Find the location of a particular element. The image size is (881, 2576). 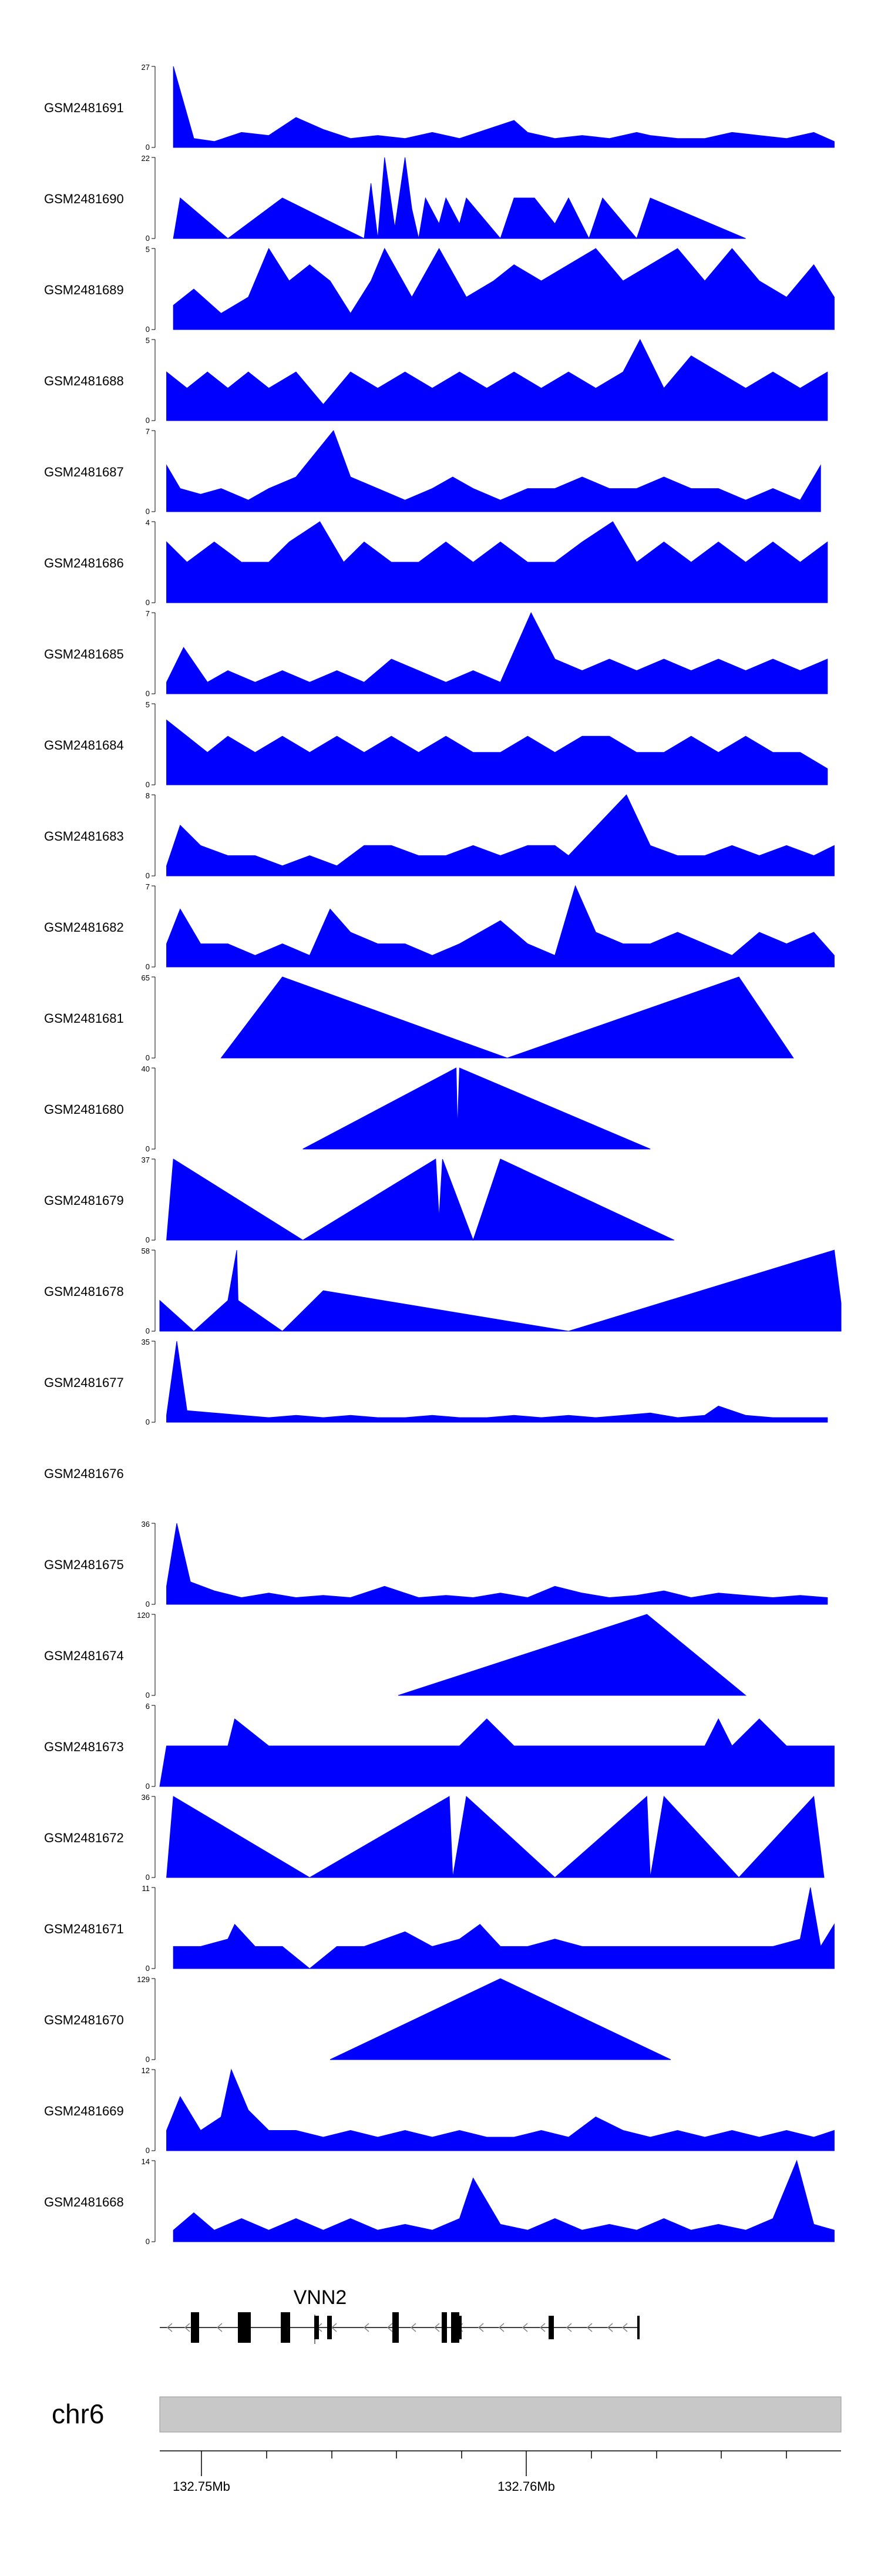

y-tick-label-max: 14 is located at coordinates (146, 2161).